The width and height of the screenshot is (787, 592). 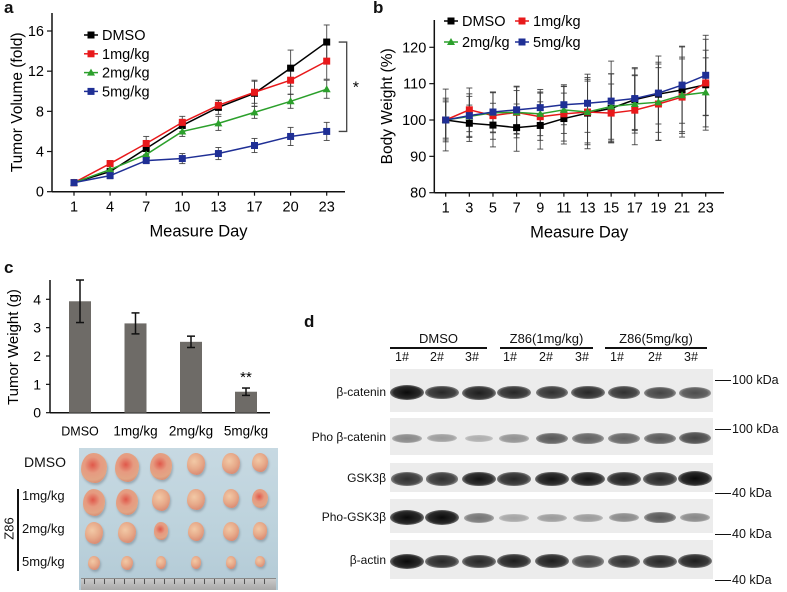 I want to click on legend-label-5mg-kg: 5mg/kg, so click(x=557, y=43).